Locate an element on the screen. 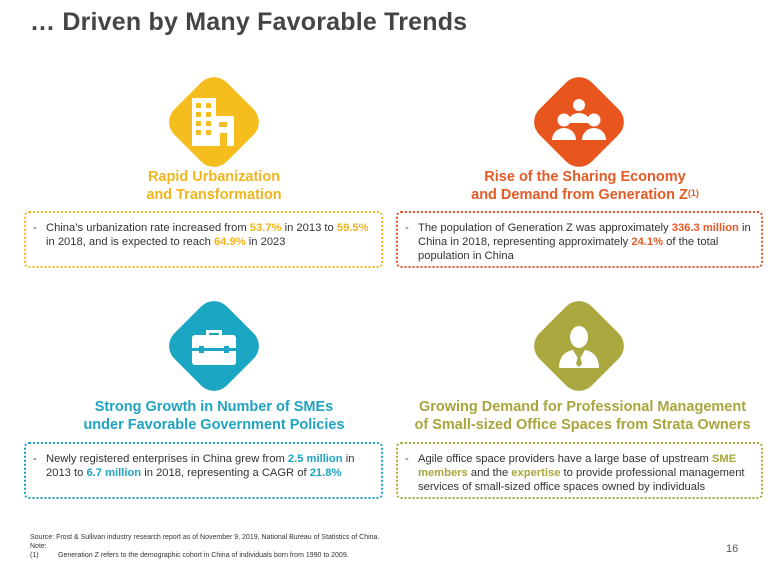  urbanization-heading: Rapid Urbanization and Transformation is located at coordinates (214, 186).